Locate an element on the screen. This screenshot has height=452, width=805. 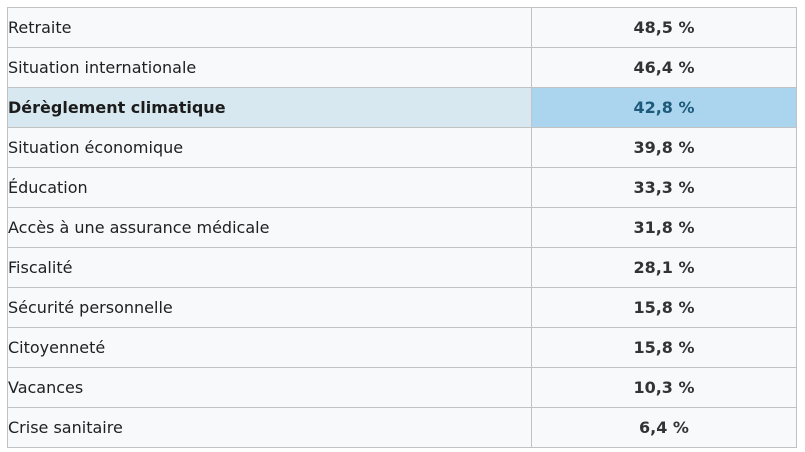
row-label: Éducation is located at coordinates (269, 187).